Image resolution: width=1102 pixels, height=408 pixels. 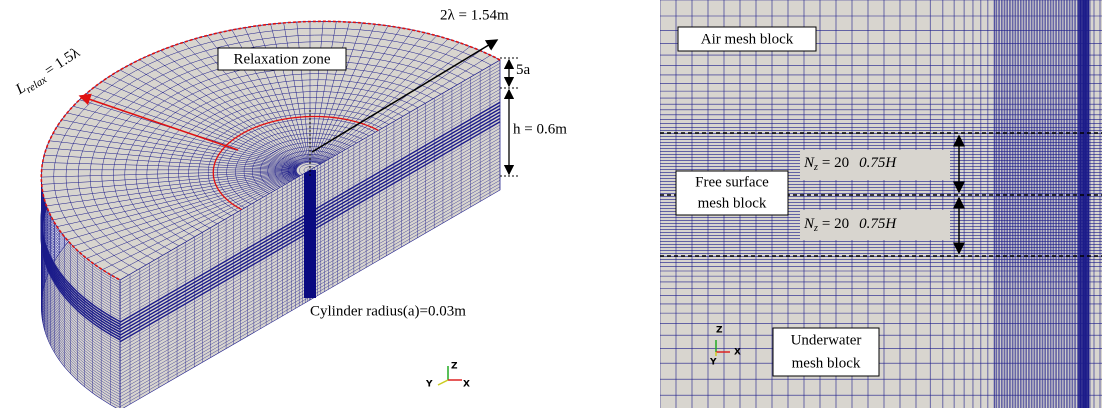 What do you see at coordinates (158, 122) in the screenshot?
I see `relax-arrow` at bounding box center [158, 122].